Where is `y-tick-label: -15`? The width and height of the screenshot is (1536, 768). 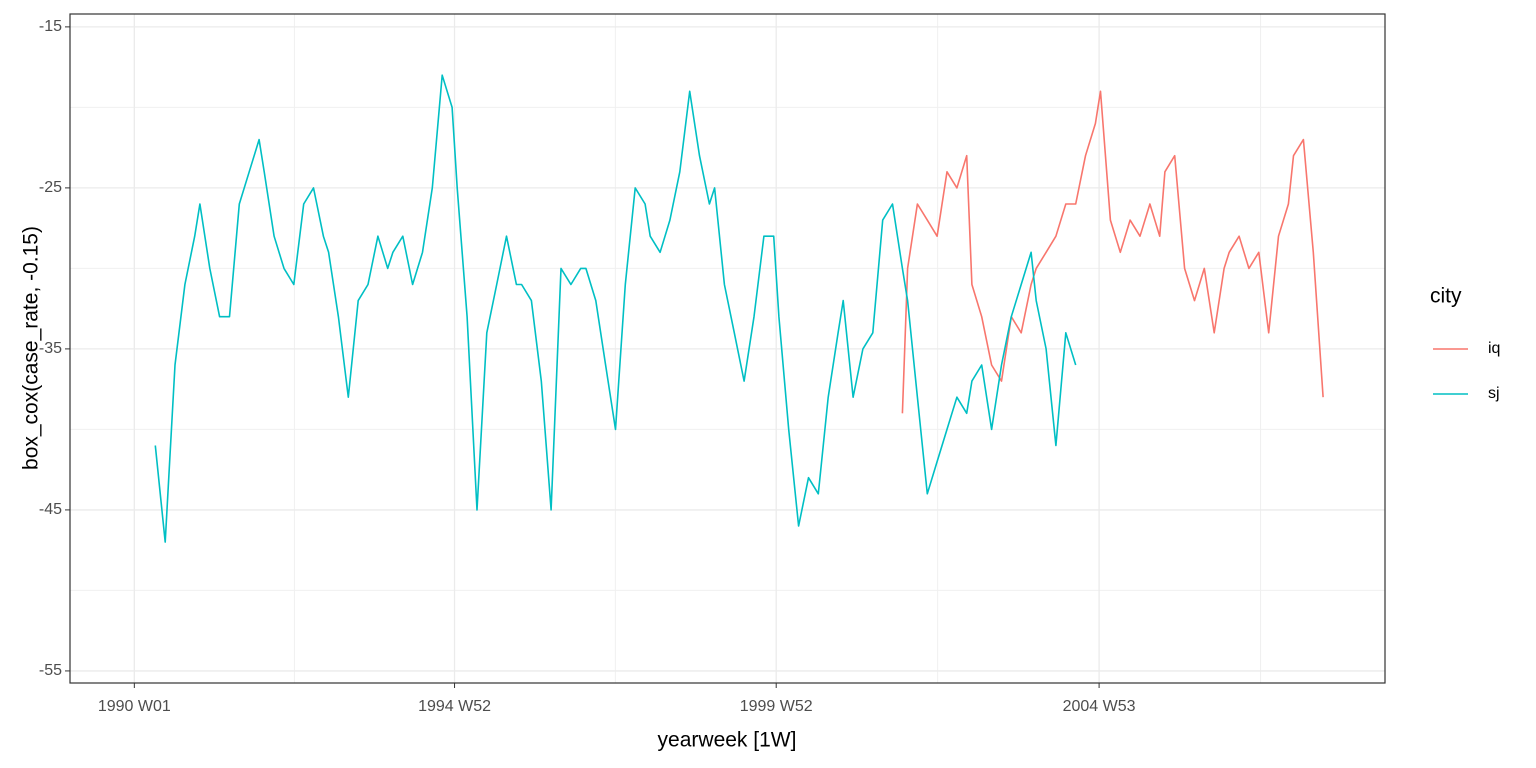
y-tick-label: -15 is located at coordinates (50, 26).